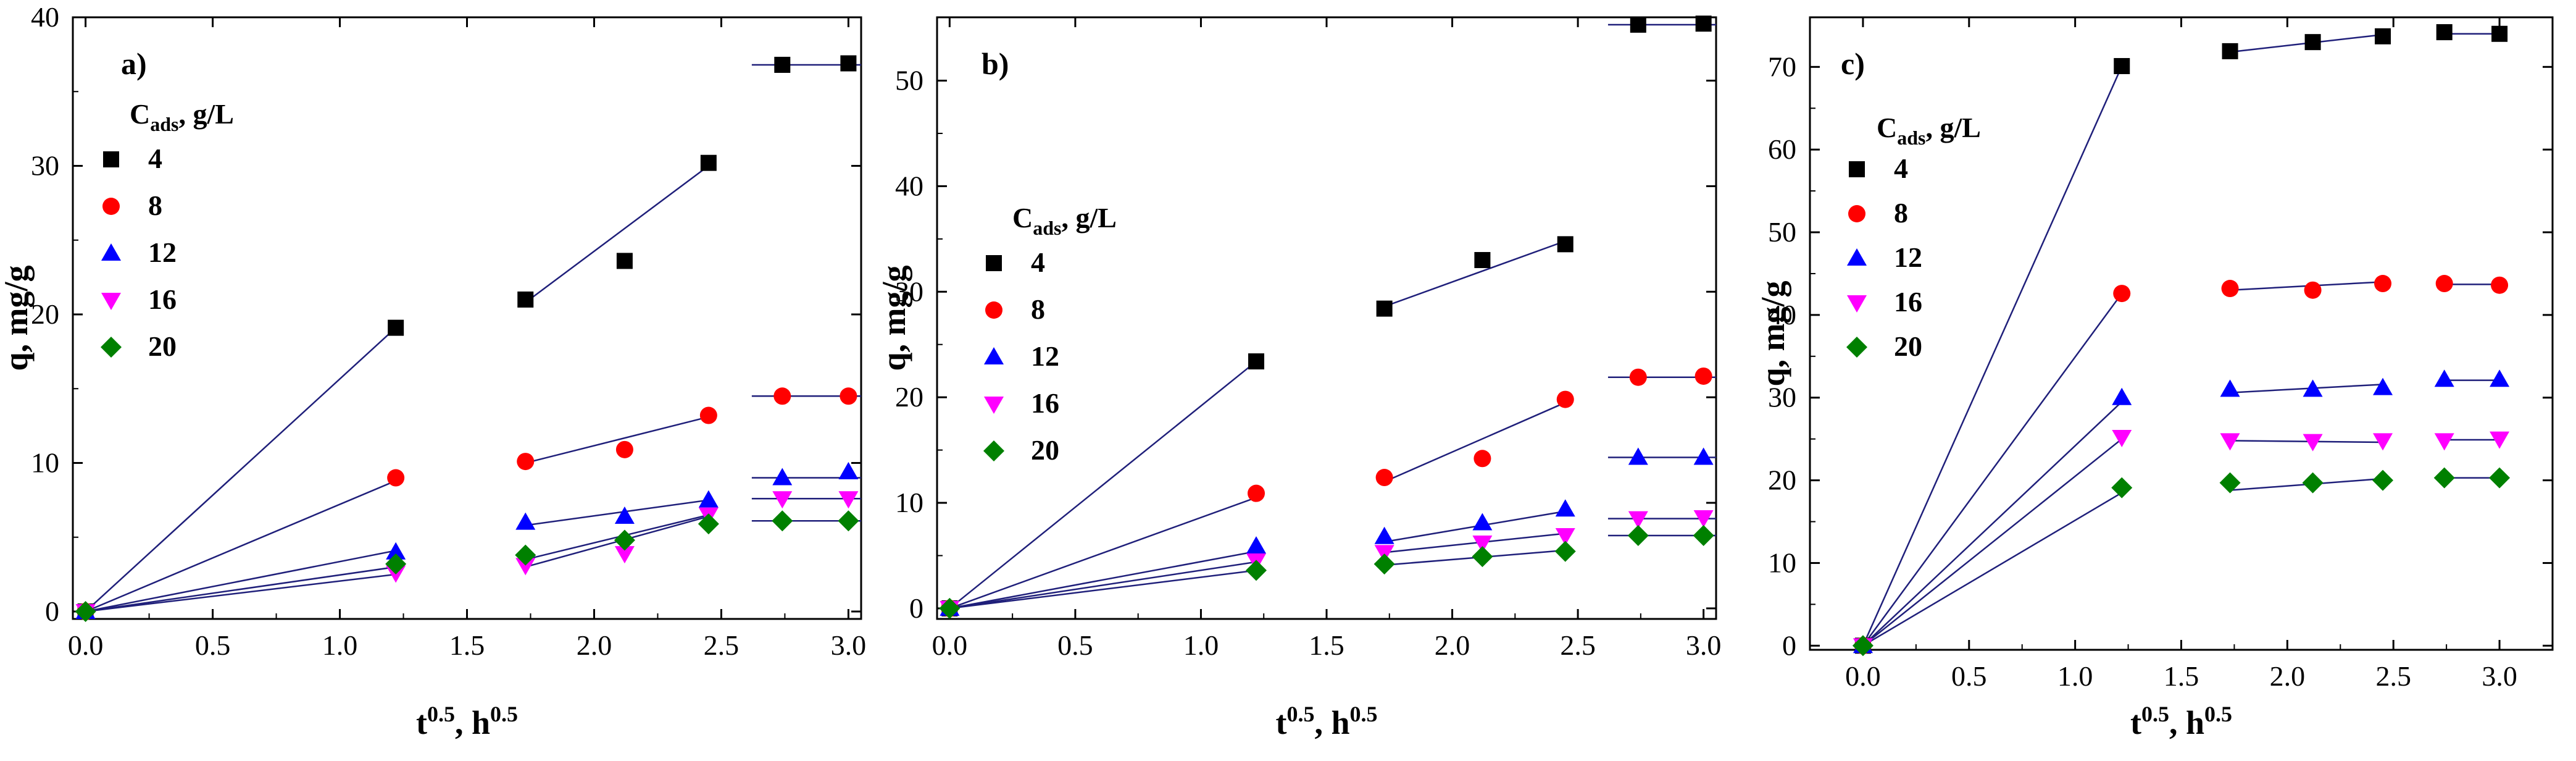  What do you see at coordinates (45, 165) in the screenshot?
I see `y-tick-label: 30` at bounding box center [45, 165].